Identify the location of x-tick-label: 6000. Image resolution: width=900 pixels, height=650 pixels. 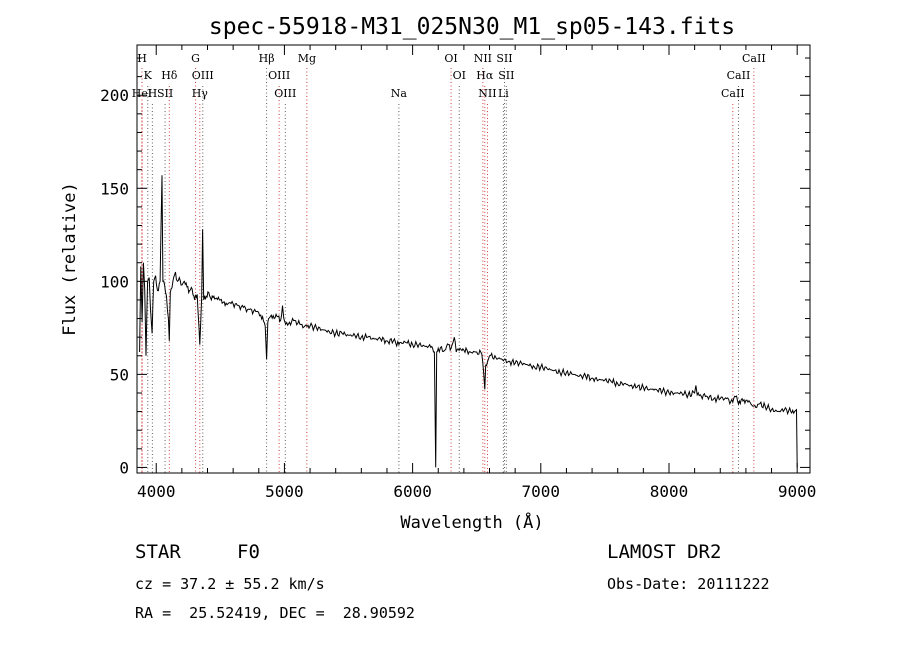
(412, 491).